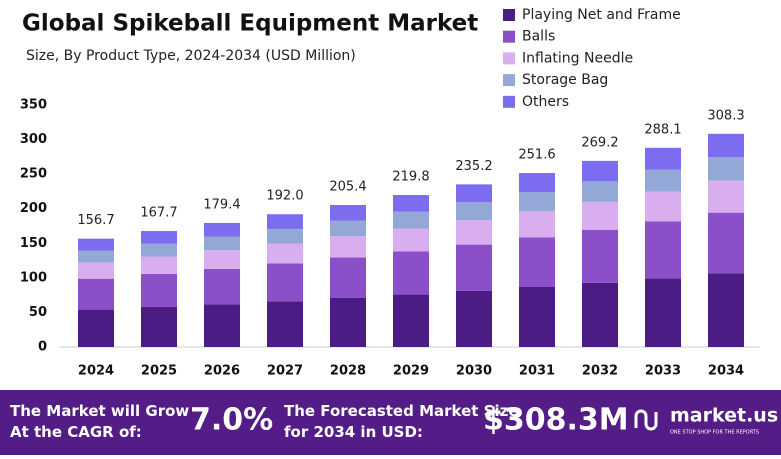 The width and height of the screenshot is (781, 459). Describe the element at coordinates (401, 411) in the screenshot. I see `forecast-text: The Forecasted Market Size` at that location.